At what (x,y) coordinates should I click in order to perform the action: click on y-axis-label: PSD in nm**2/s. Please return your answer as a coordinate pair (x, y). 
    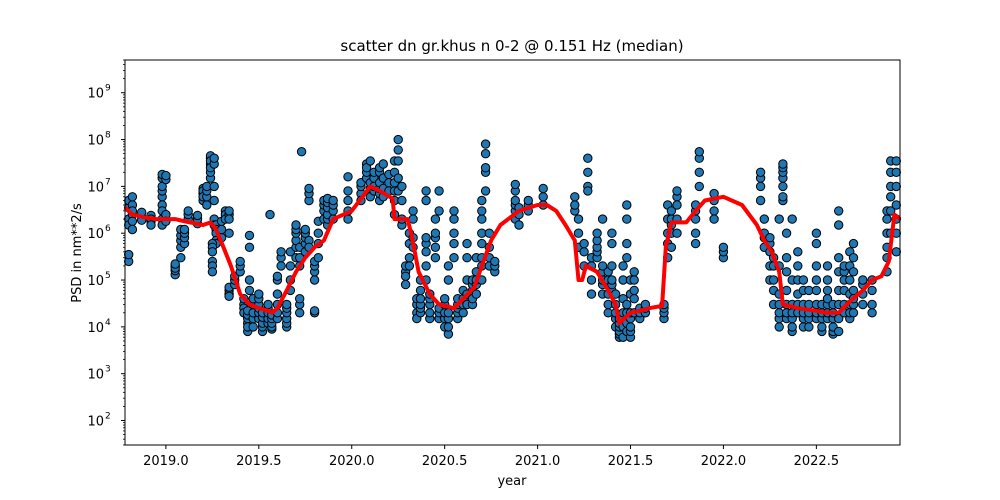
    Looking at the image, I should click on (77, 253).